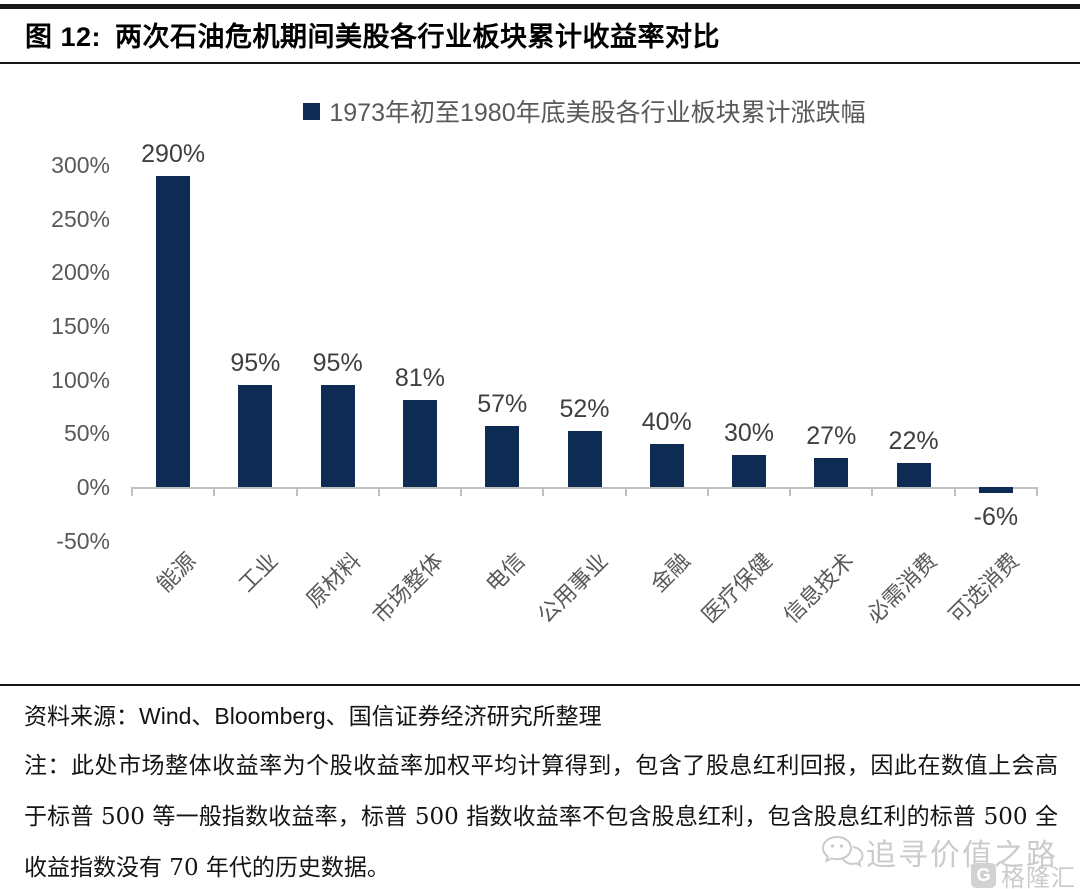  What do you see at coordinates (86, 433) in the screenshot?
I see `y-tick-label: 50%` at bounding box center [86, 433].